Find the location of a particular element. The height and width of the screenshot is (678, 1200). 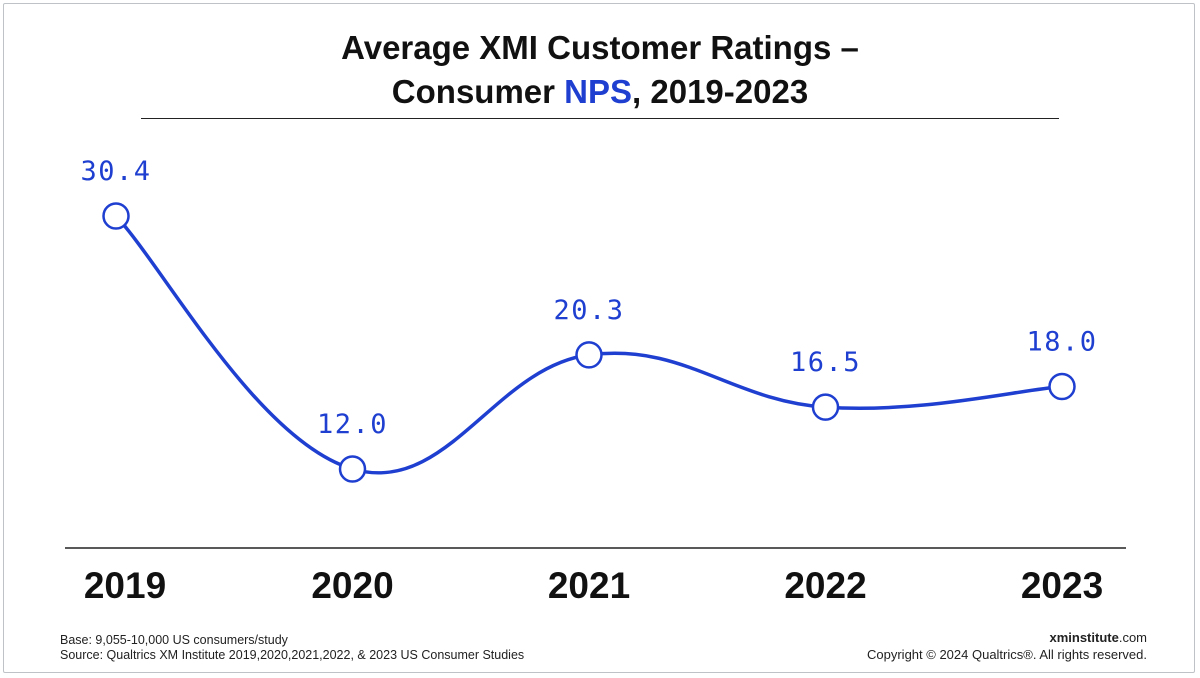

title-prefix: Consumer is located at coordinates (478, 91).